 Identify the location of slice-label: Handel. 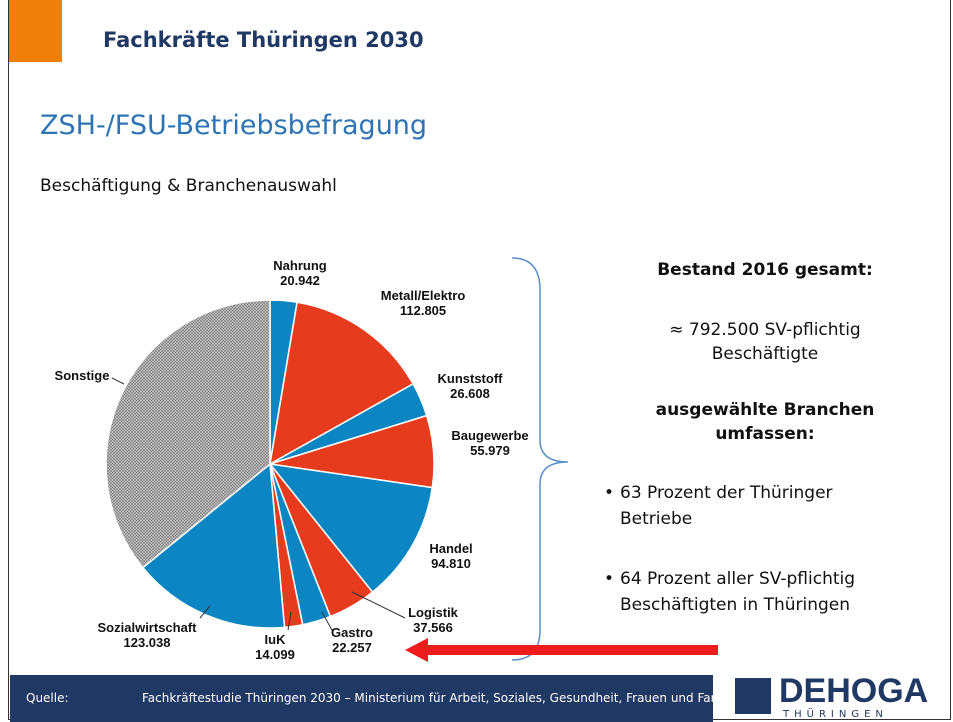
(450, 548).